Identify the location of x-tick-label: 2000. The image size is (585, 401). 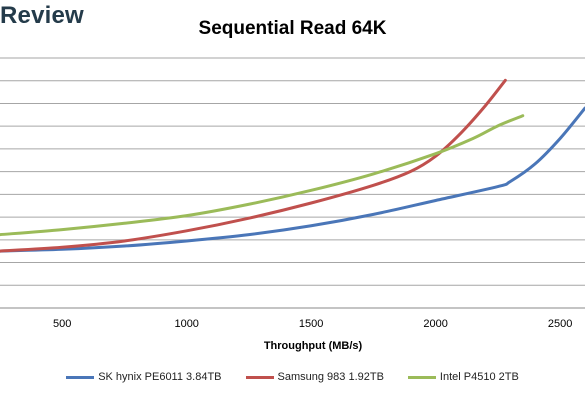
(435, 324).